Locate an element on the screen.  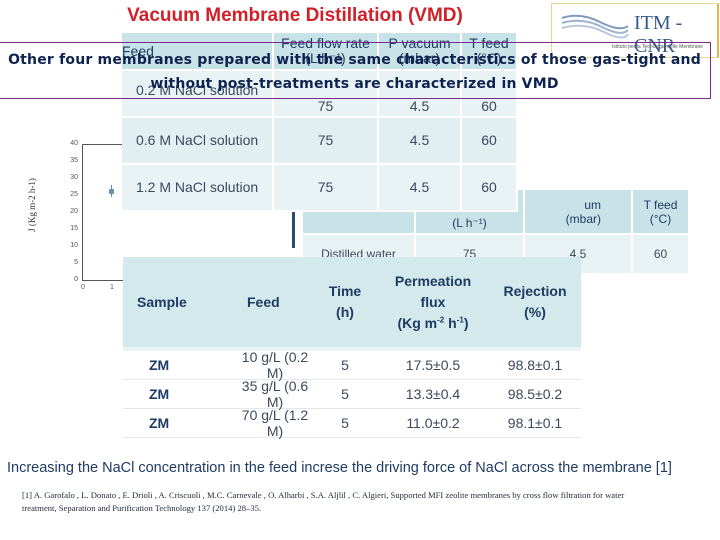
table-row: 0.6 M NaCl solution 75 4.5 60 is located at coordinates (320, 141).